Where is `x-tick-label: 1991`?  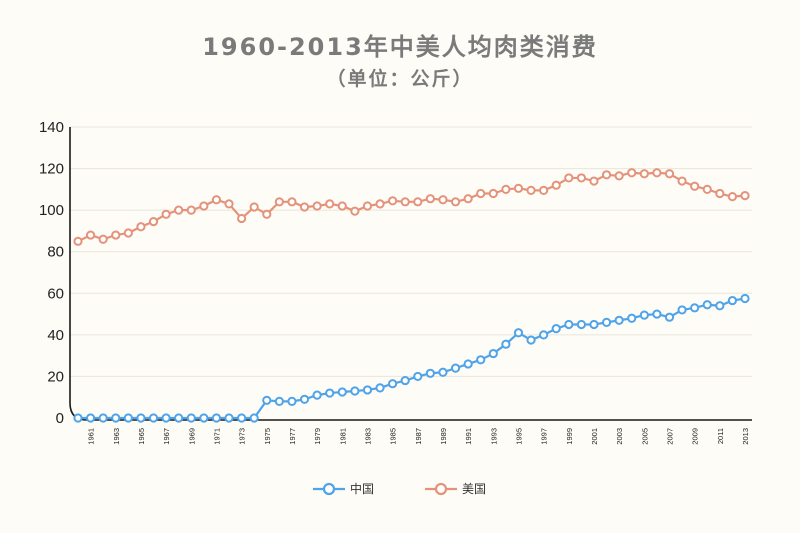 x-tick-label: 1991 is located at coordinates (468, 436).